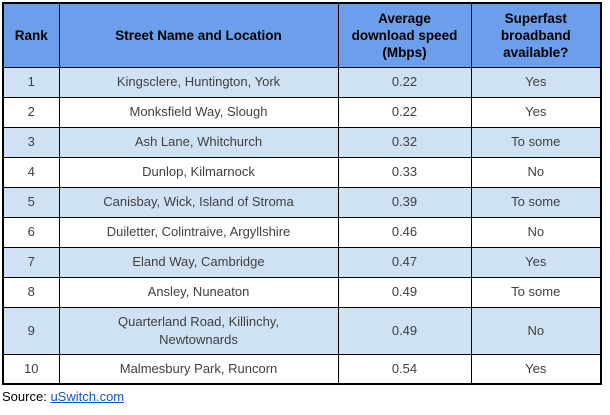 This screenshot has height=415, width=610. What do you see at coordinates (87, 396) in the screenshot?
I see `source-link: uSwitch.com` at bounding box center [87, 396].